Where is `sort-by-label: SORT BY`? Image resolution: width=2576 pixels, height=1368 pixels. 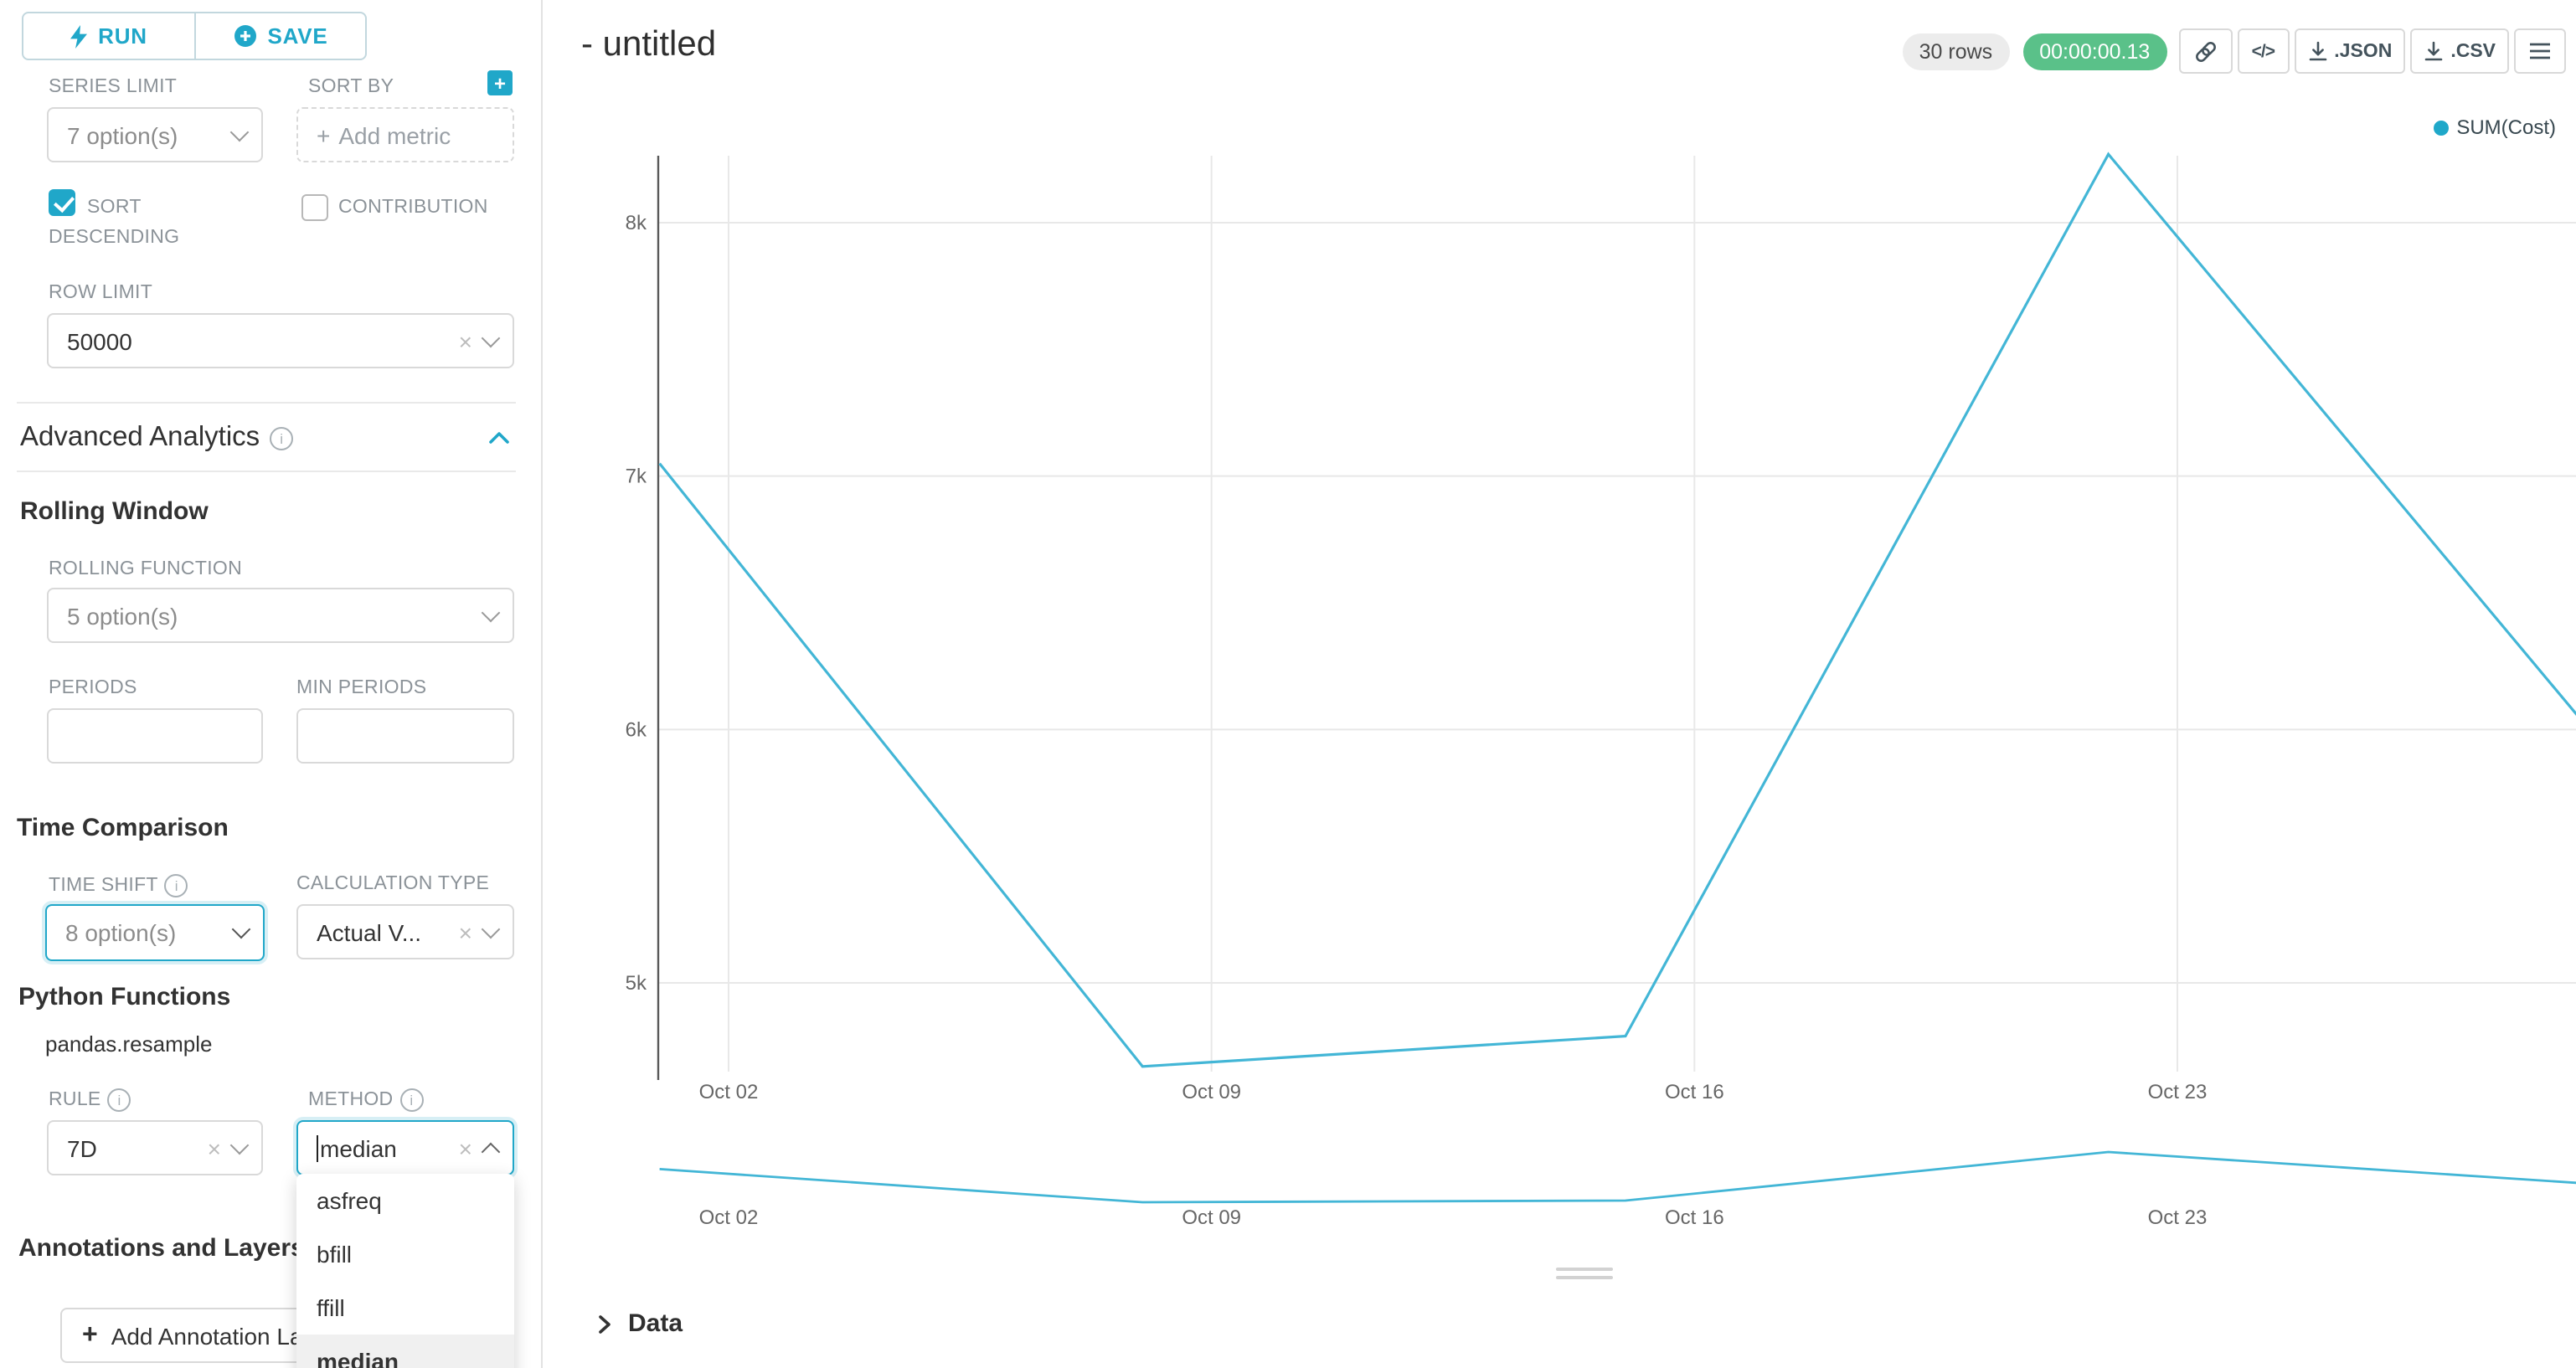
sort-by-label: SORT BY is located at coordinates (351, 87).